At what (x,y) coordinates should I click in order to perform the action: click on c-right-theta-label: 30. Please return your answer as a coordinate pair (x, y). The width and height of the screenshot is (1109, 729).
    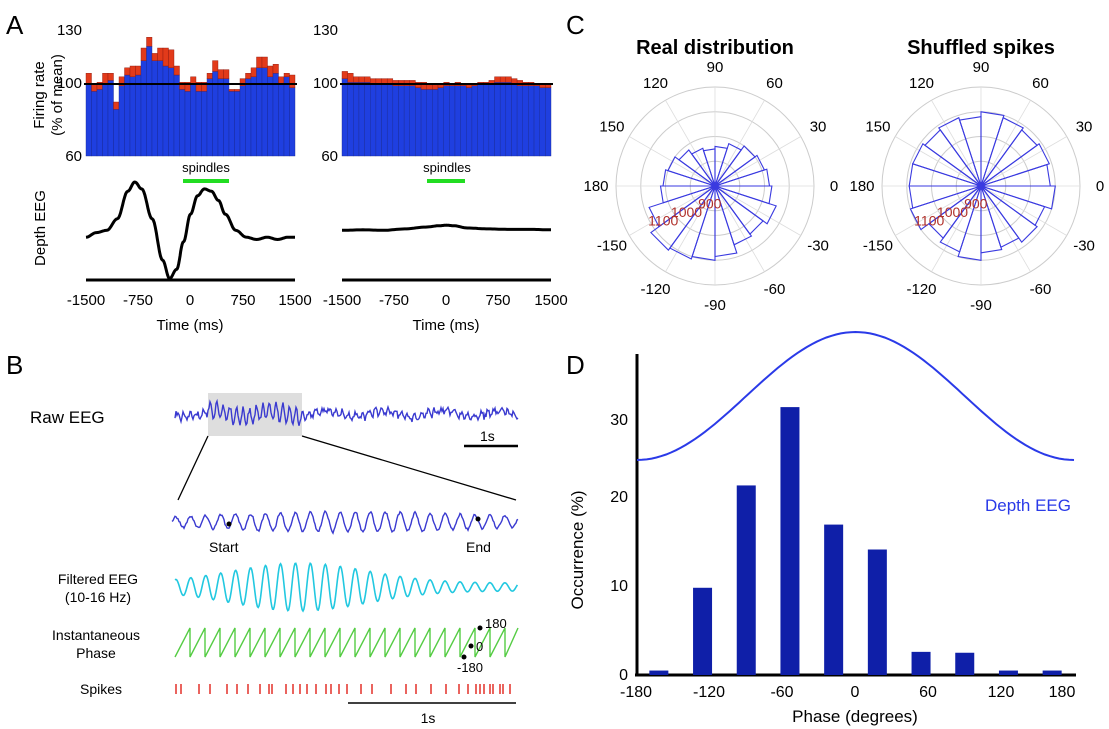
    Looking at the image, I should click on (1084, 127).